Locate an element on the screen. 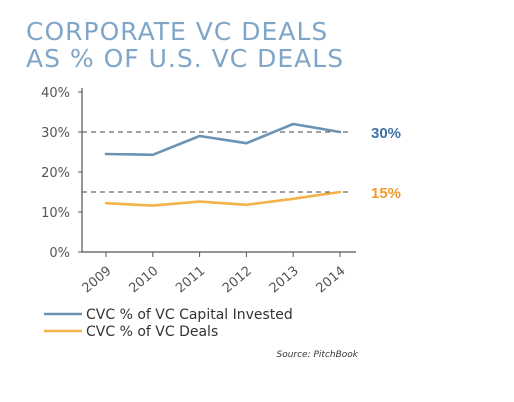  chart-title: CORPORATE VC DEALS AS % OF U.S. VC DEALS is located at coordinates (185, 45).